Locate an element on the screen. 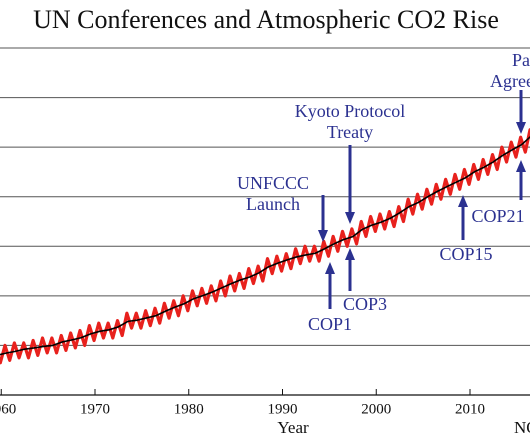  annotation-text: Kyoto Protocol is located at coordinates (350, 111).